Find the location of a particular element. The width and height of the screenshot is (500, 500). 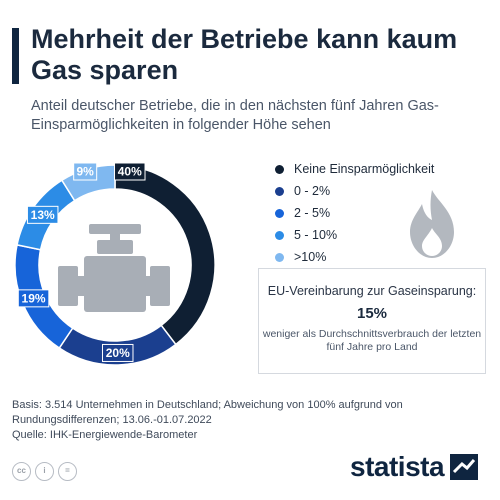

legend-label: 0 - 2% is located at coordinates (312, 191).